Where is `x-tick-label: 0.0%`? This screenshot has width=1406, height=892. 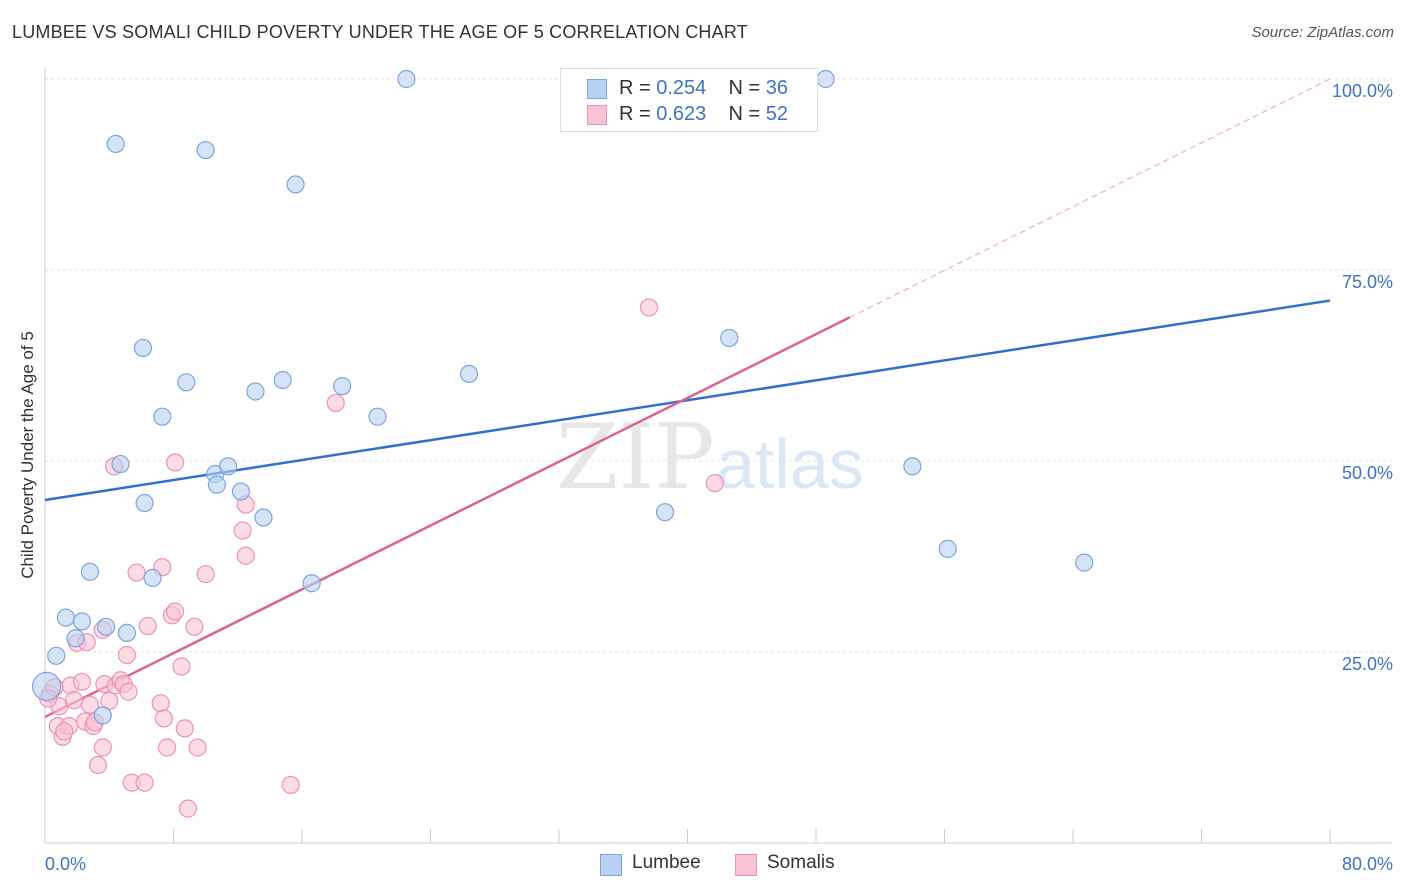 x-tick-label: 0.0% is located at coordinates (65, 864).